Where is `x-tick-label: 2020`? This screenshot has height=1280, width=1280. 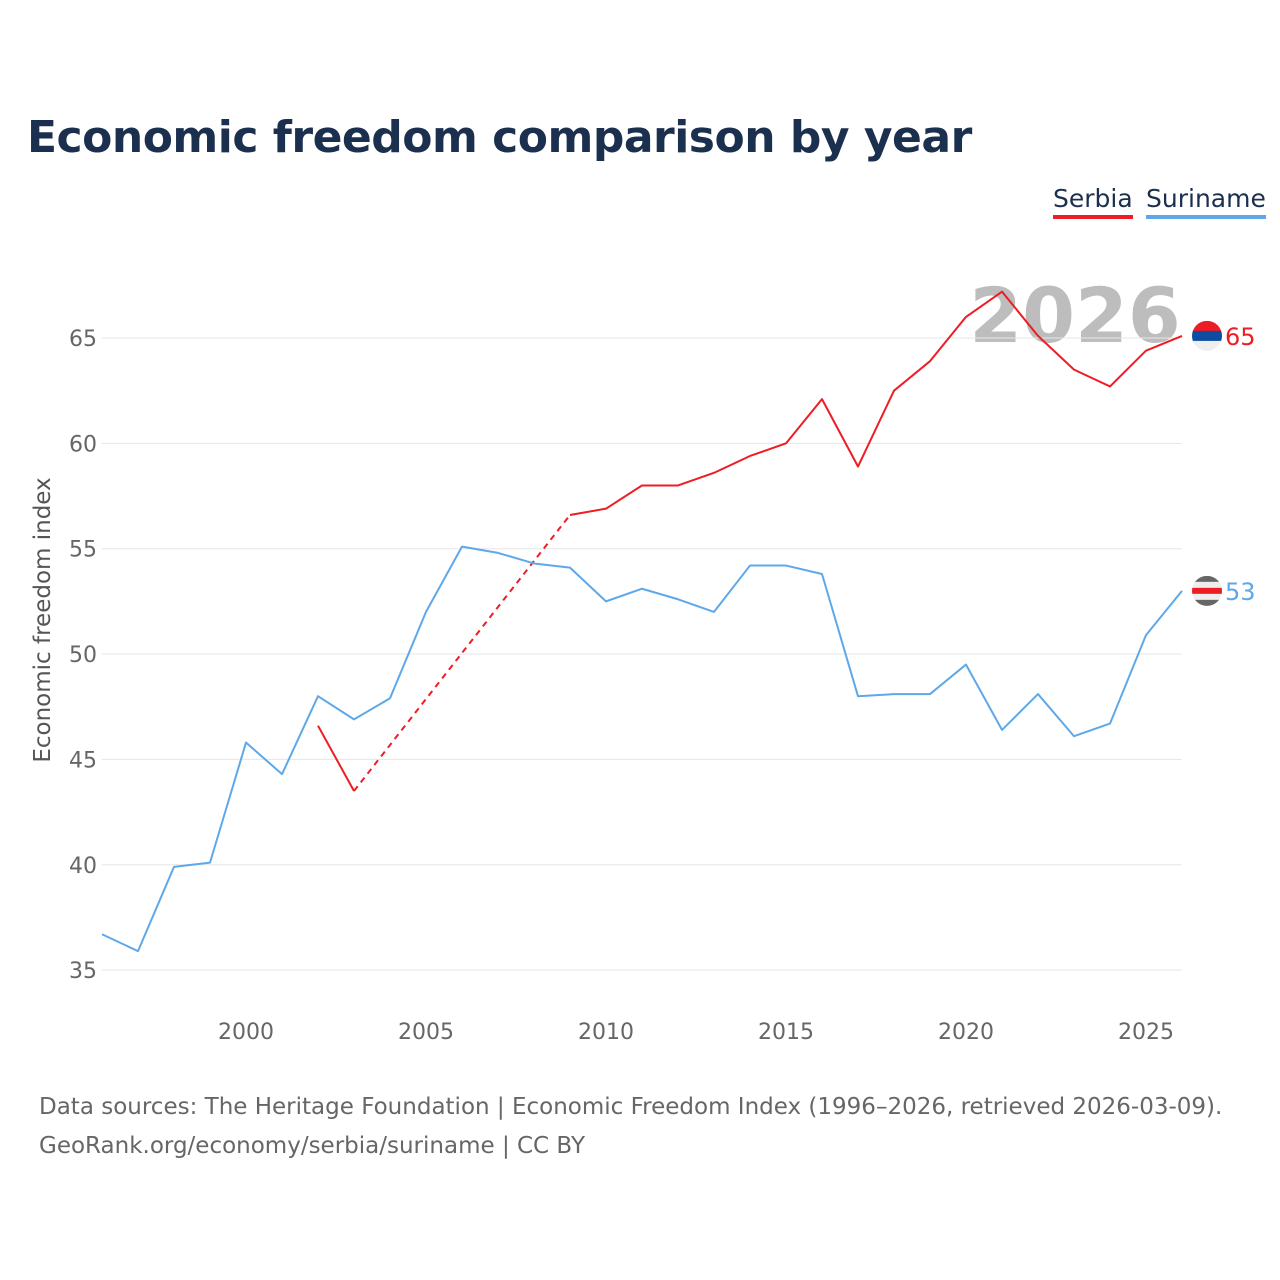 x-tick-label: 2020 is located at coordinates (966, 1032).